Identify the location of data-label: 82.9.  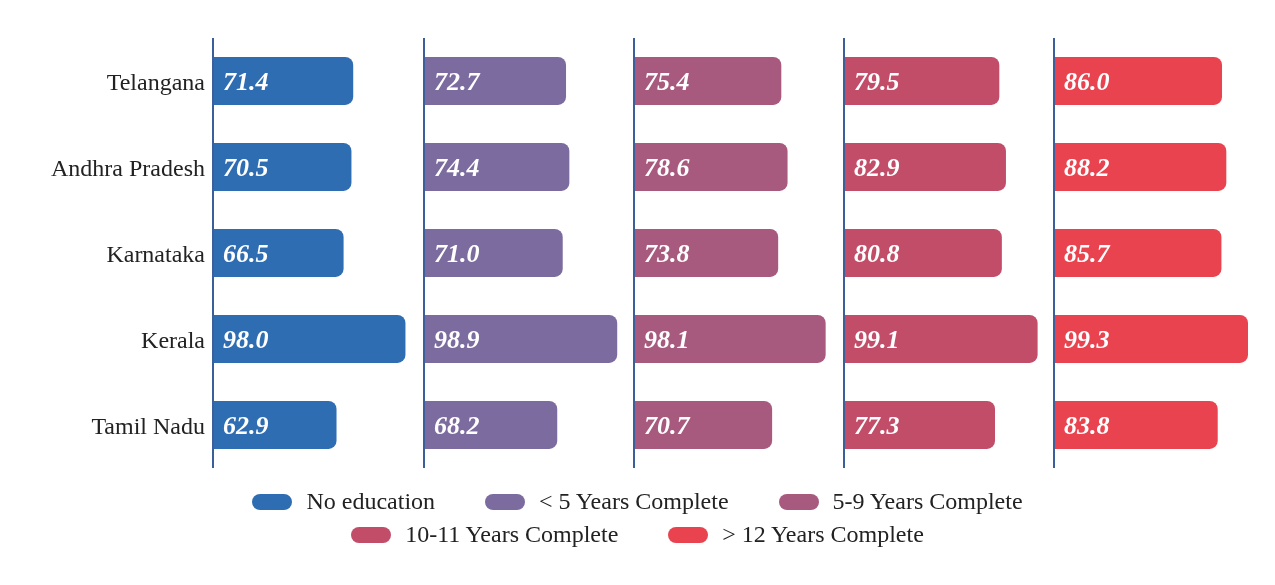
(877, 168).